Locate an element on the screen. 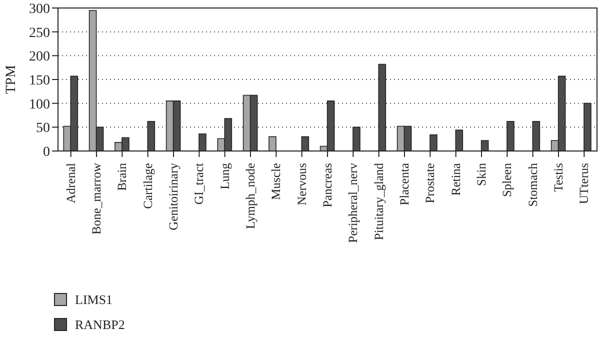 This screenshot has width=600, height=337. x-tick-label: Retina is located at coordinates (455, 179).